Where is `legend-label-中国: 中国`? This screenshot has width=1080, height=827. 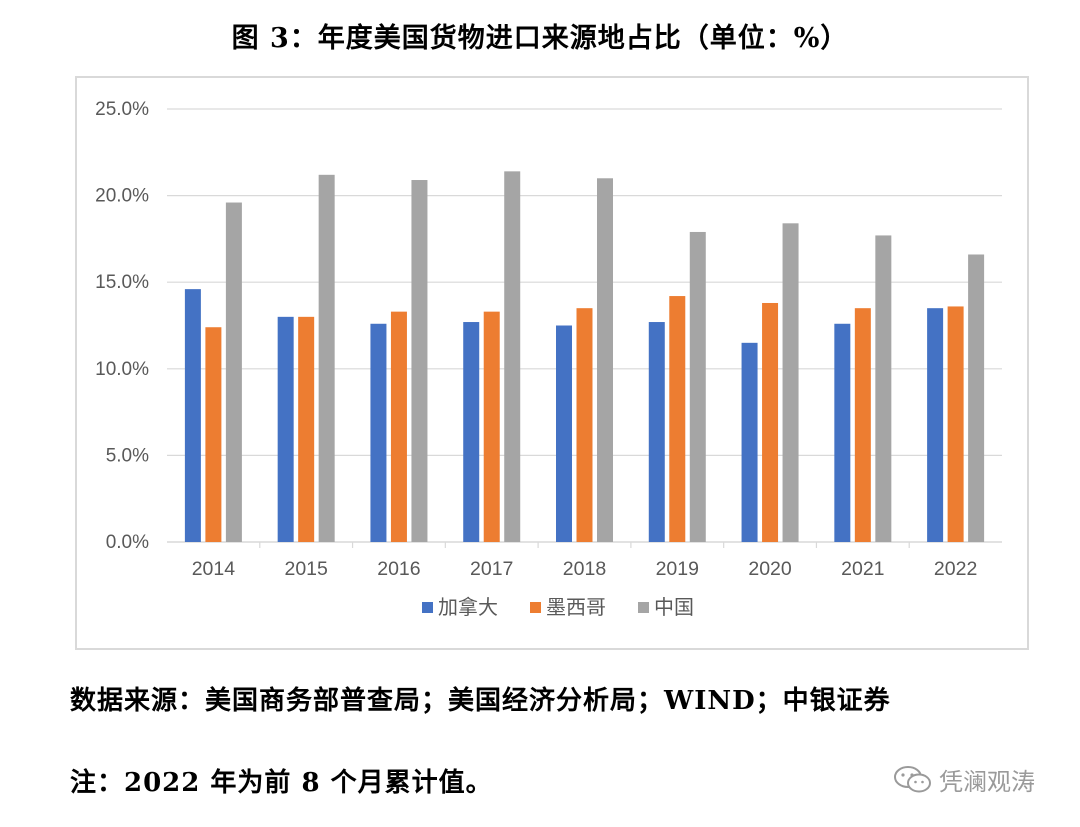 legend-label-中国: 中国 is located at coordinates (674, 607).